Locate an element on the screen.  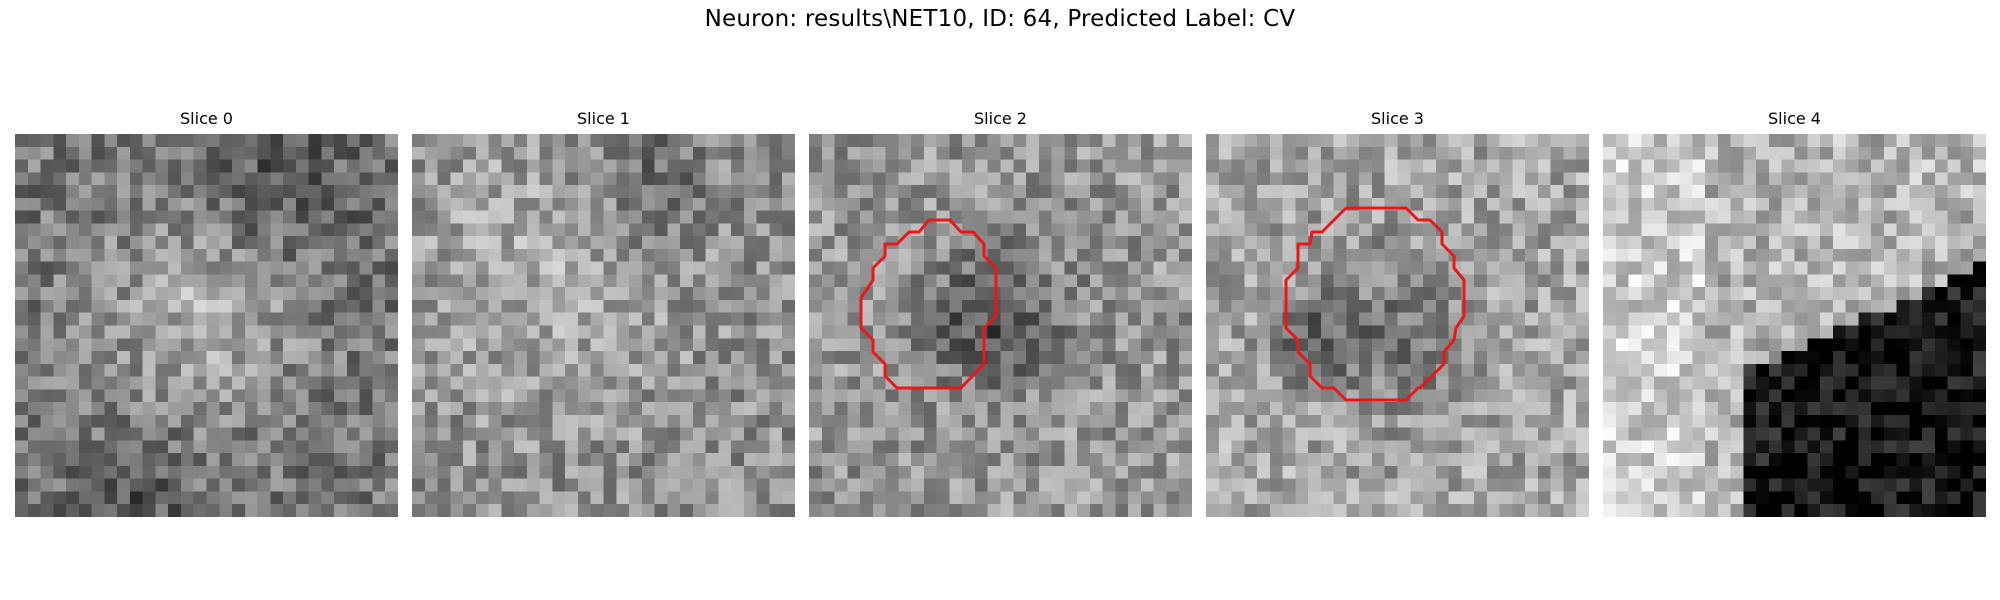
slice-panel-4: Slice 4 is located at coordinates (1794, 313).